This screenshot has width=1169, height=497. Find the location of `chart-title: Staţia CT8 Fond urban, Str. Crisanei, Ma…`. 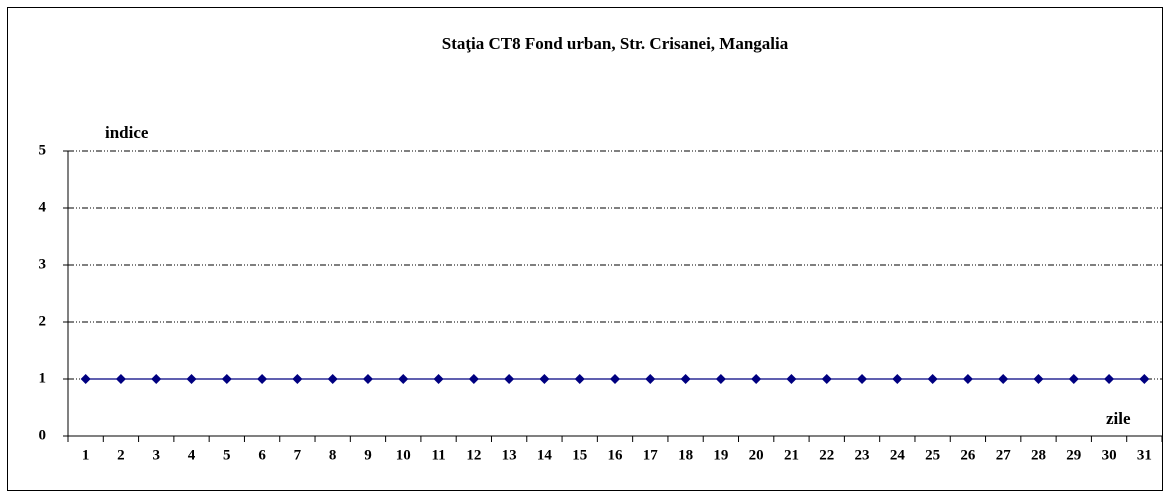

chart-title: Staţia CT8 Fond urban, Str. Crisanei, Ma… is located at coordinates (615, 43).